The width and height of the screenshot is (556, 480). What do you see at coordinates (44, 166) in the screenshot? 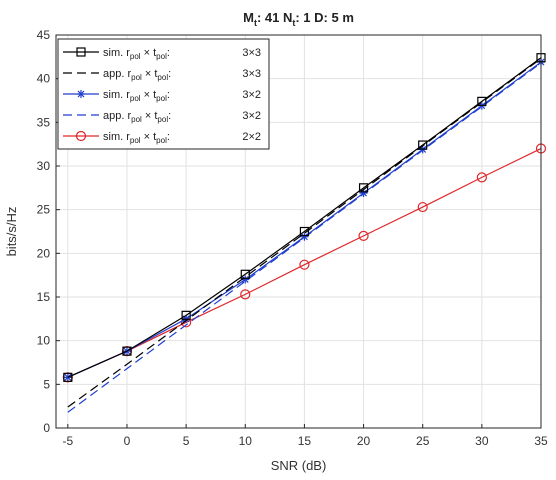
I see `y-tick-label: 30` at bounding box center [44, 166].